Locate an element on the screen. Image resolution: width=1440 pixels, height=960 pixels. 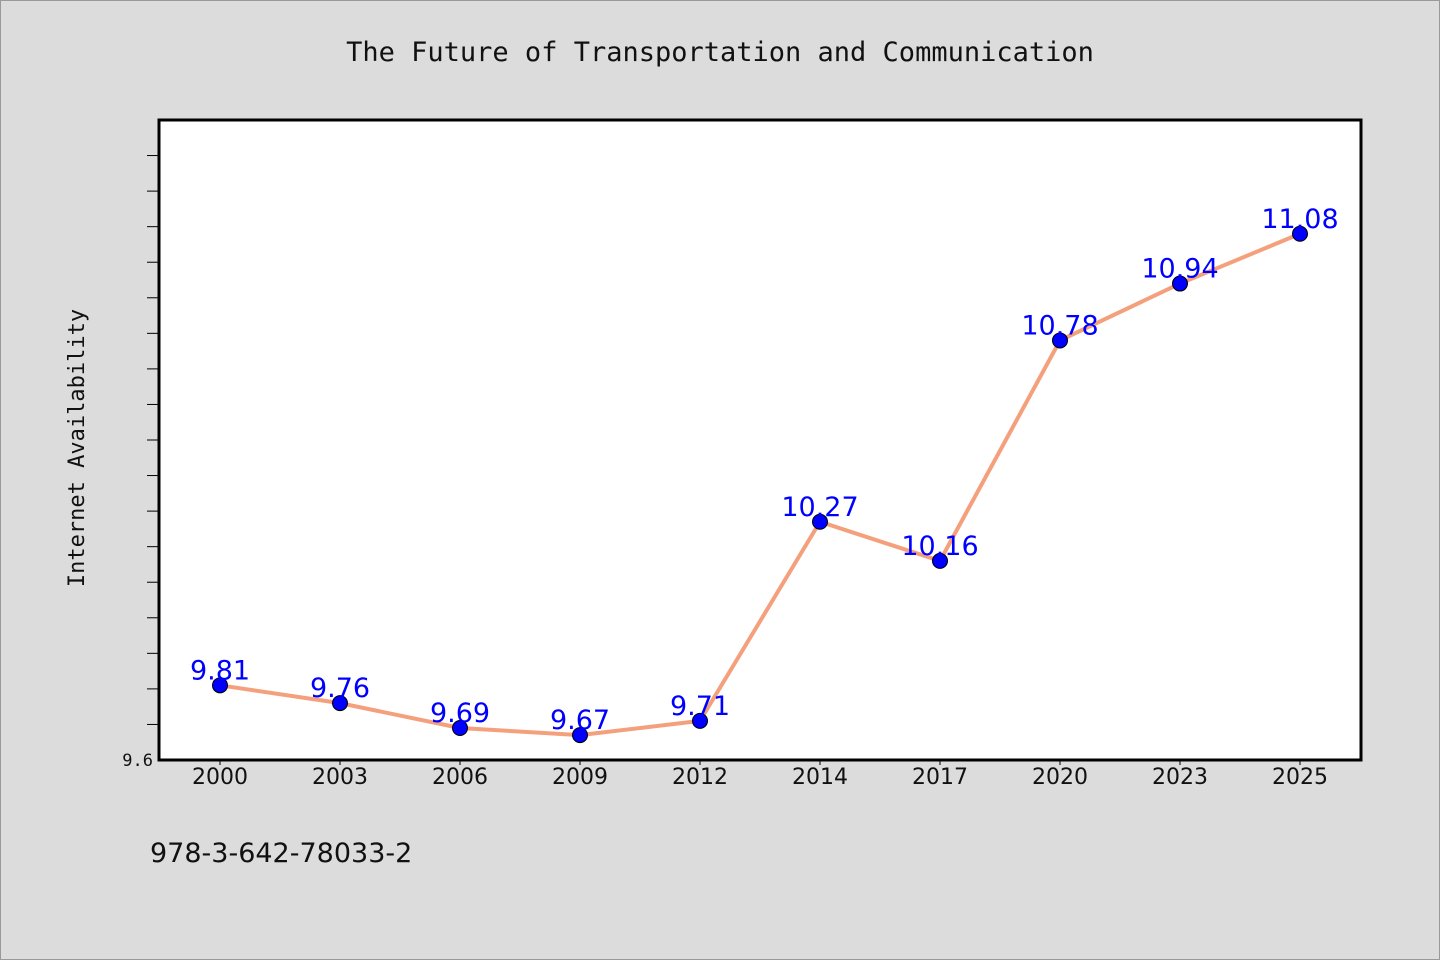
x-tick-label: 2020 is located at coordinates (1060, 777).